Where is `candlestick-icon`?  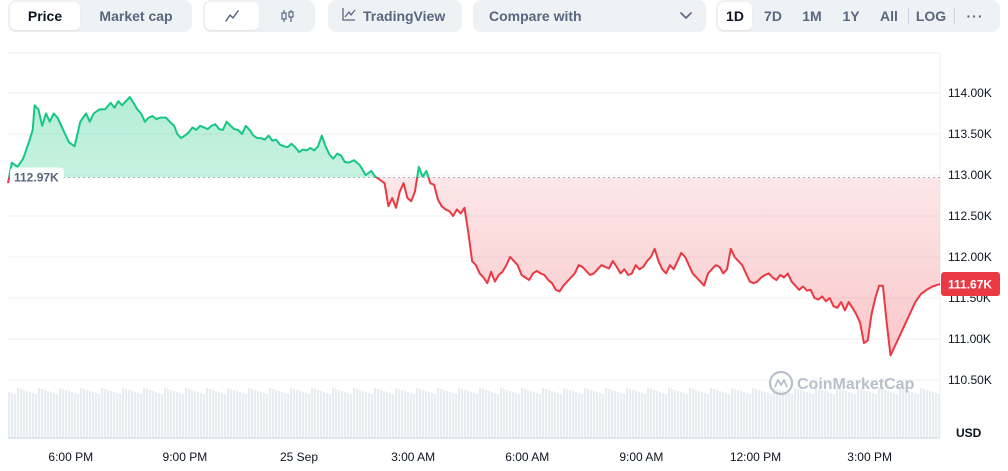 candlestick-icon is located at coordinates (288, 16).